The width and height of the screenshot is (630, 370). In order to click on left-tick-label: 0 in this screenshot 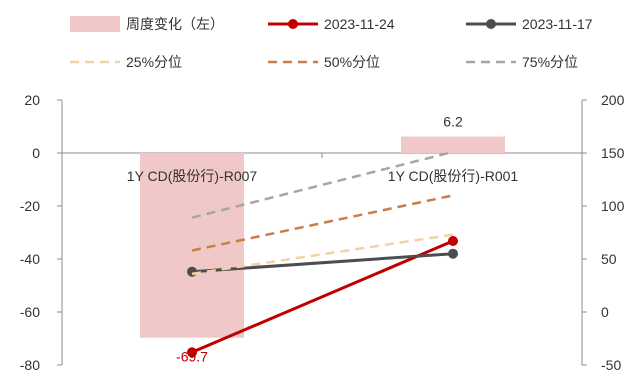, I will do `click(36, 153)`.